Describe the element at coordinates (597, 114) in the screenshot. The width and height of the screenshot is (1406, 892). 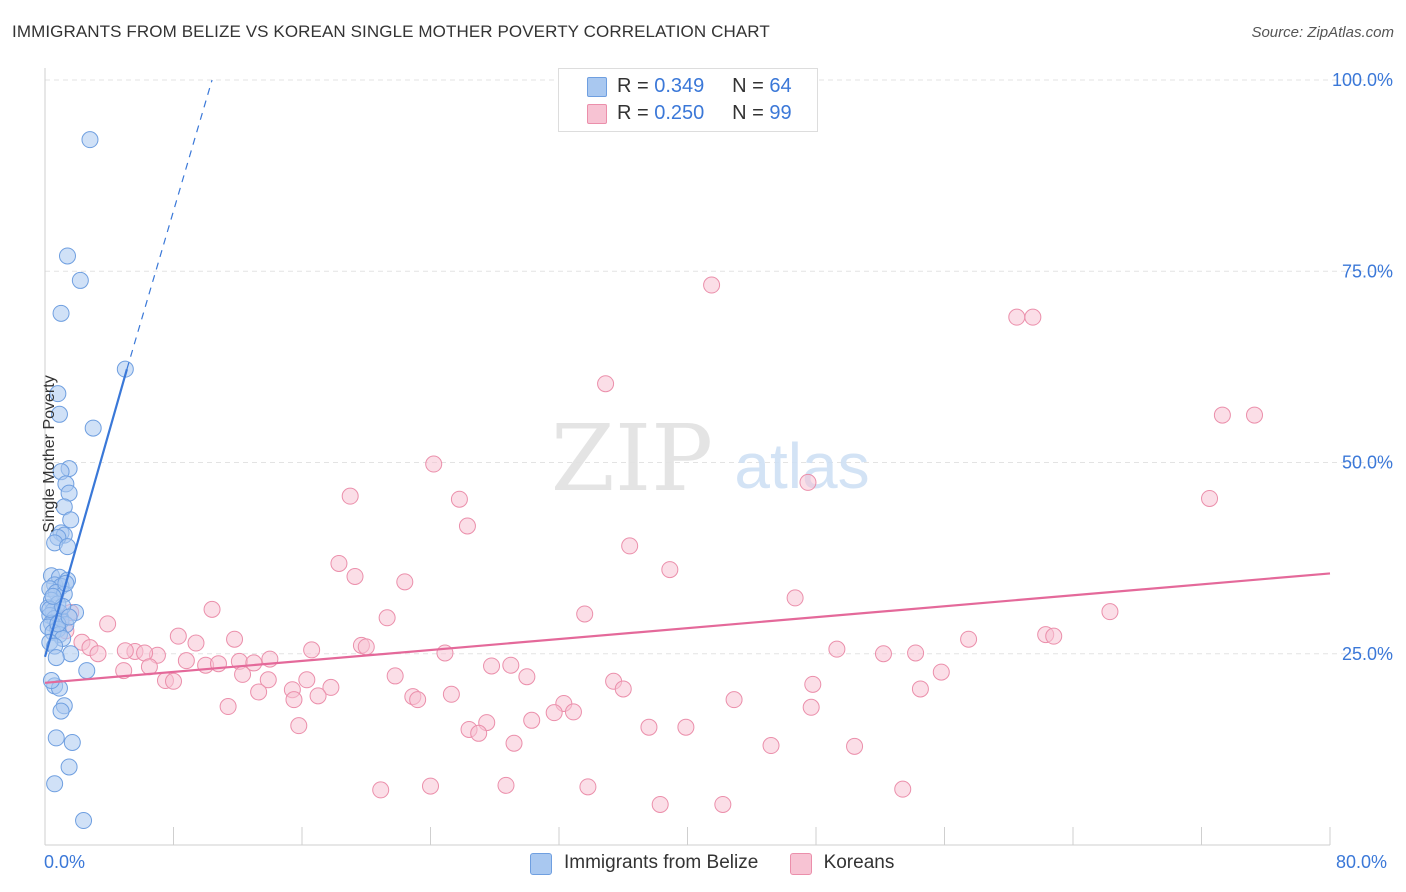
I see `legend-swatch-koreans` at that location.